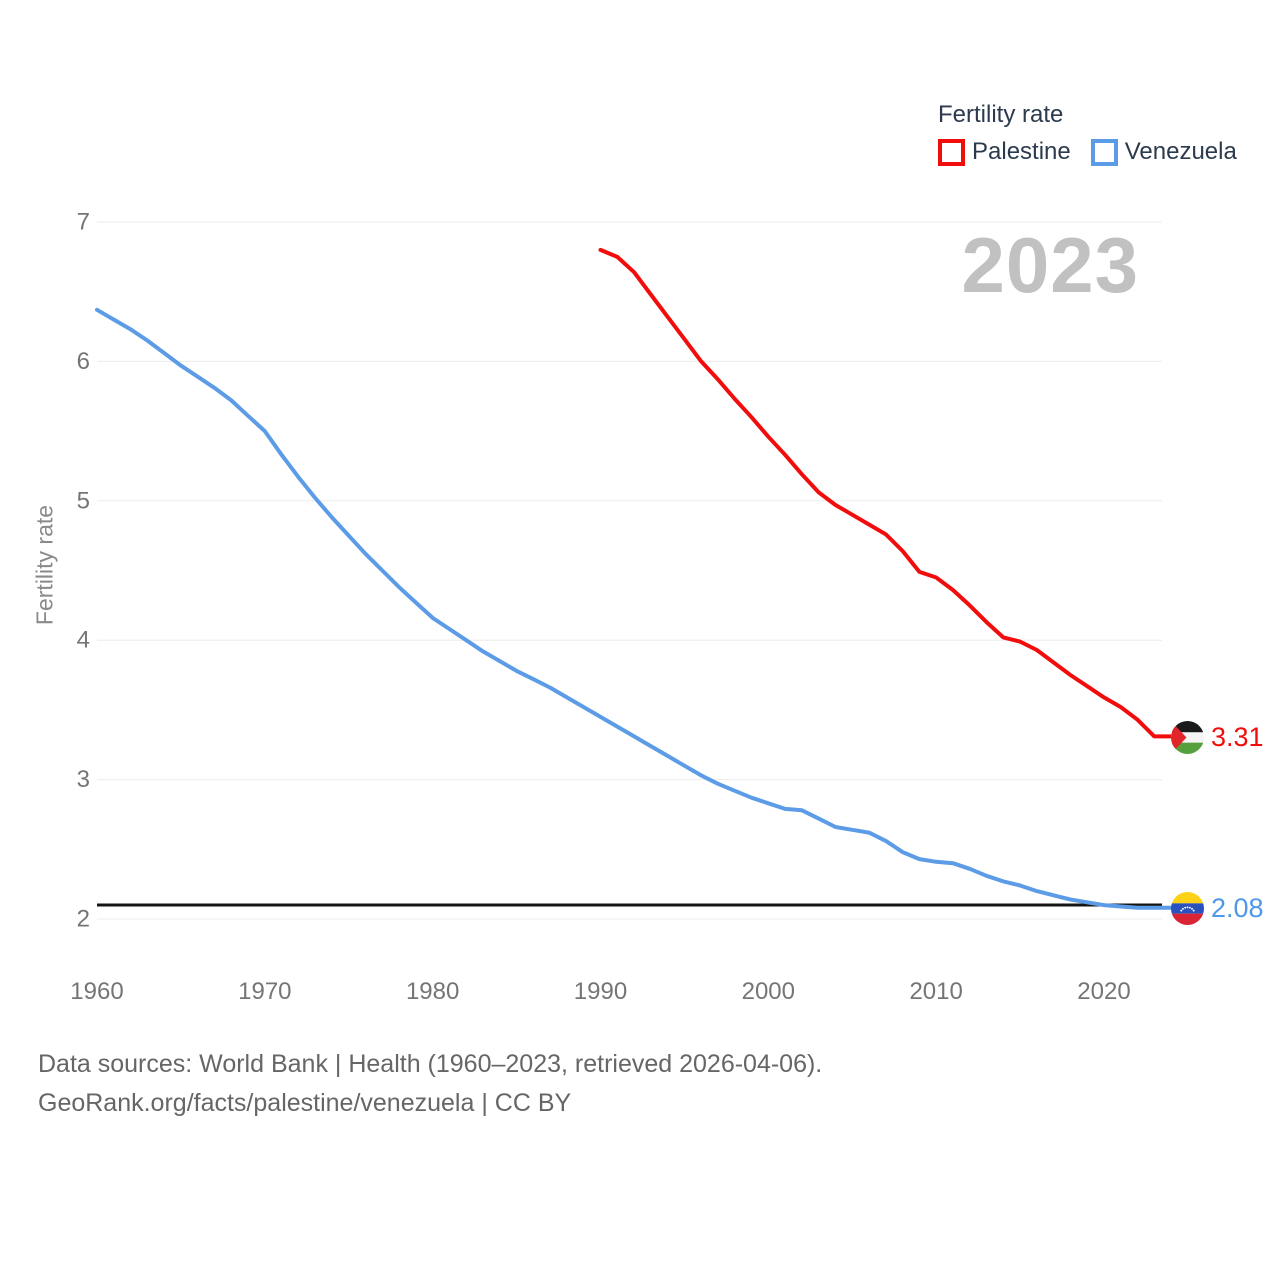 Image resolution: width=1280 pixels, height=1280 pixels. Describe the element at coordinates (264, 991) in the screenshot. I see `x-tick-label: 1970` at that location.